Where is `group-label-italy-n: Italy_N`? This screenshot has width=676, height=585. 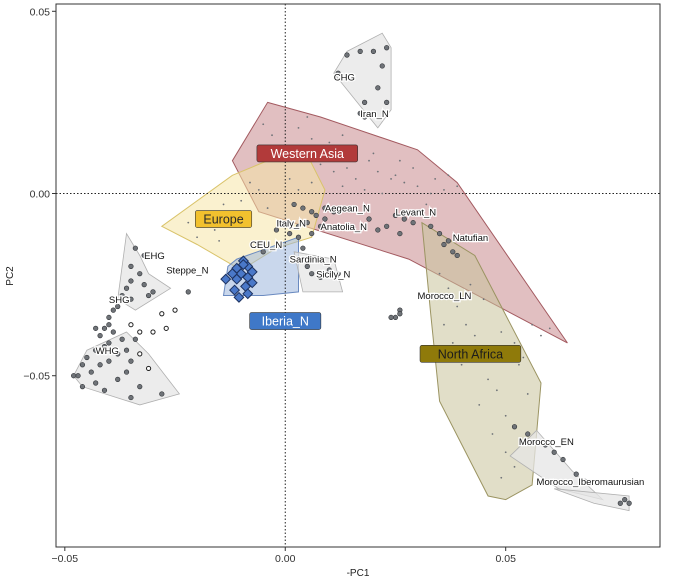 group-label-italy-n: Italy_N is located at coordinates (291, 223).